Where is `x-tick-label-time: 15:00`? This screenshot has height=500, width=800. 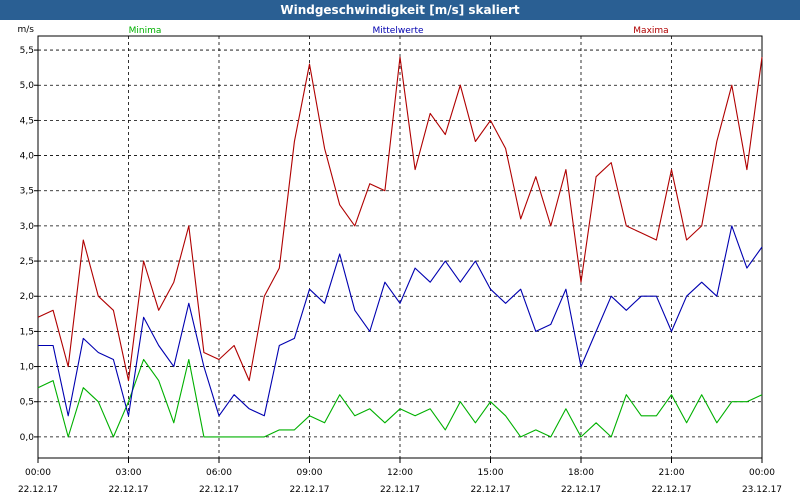
x-tick-label-time: 15:00 is located at coordinates (491, 473).